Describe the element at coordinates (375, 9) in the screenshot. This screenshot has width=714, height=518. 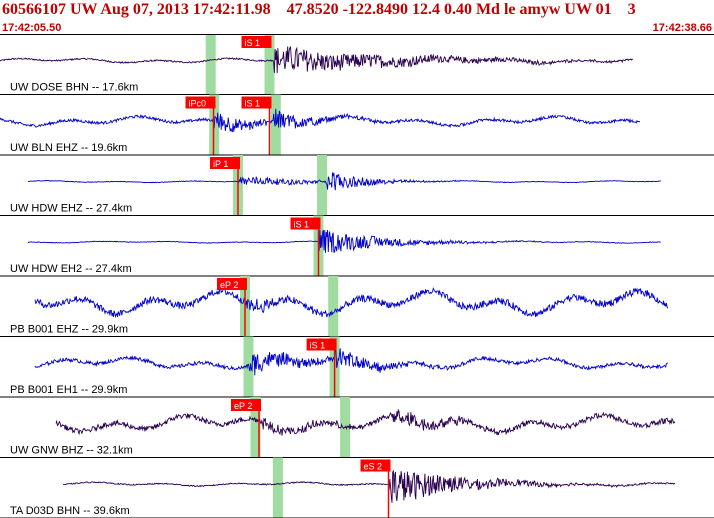
I see `event-longitude: -122.8490` at that location.